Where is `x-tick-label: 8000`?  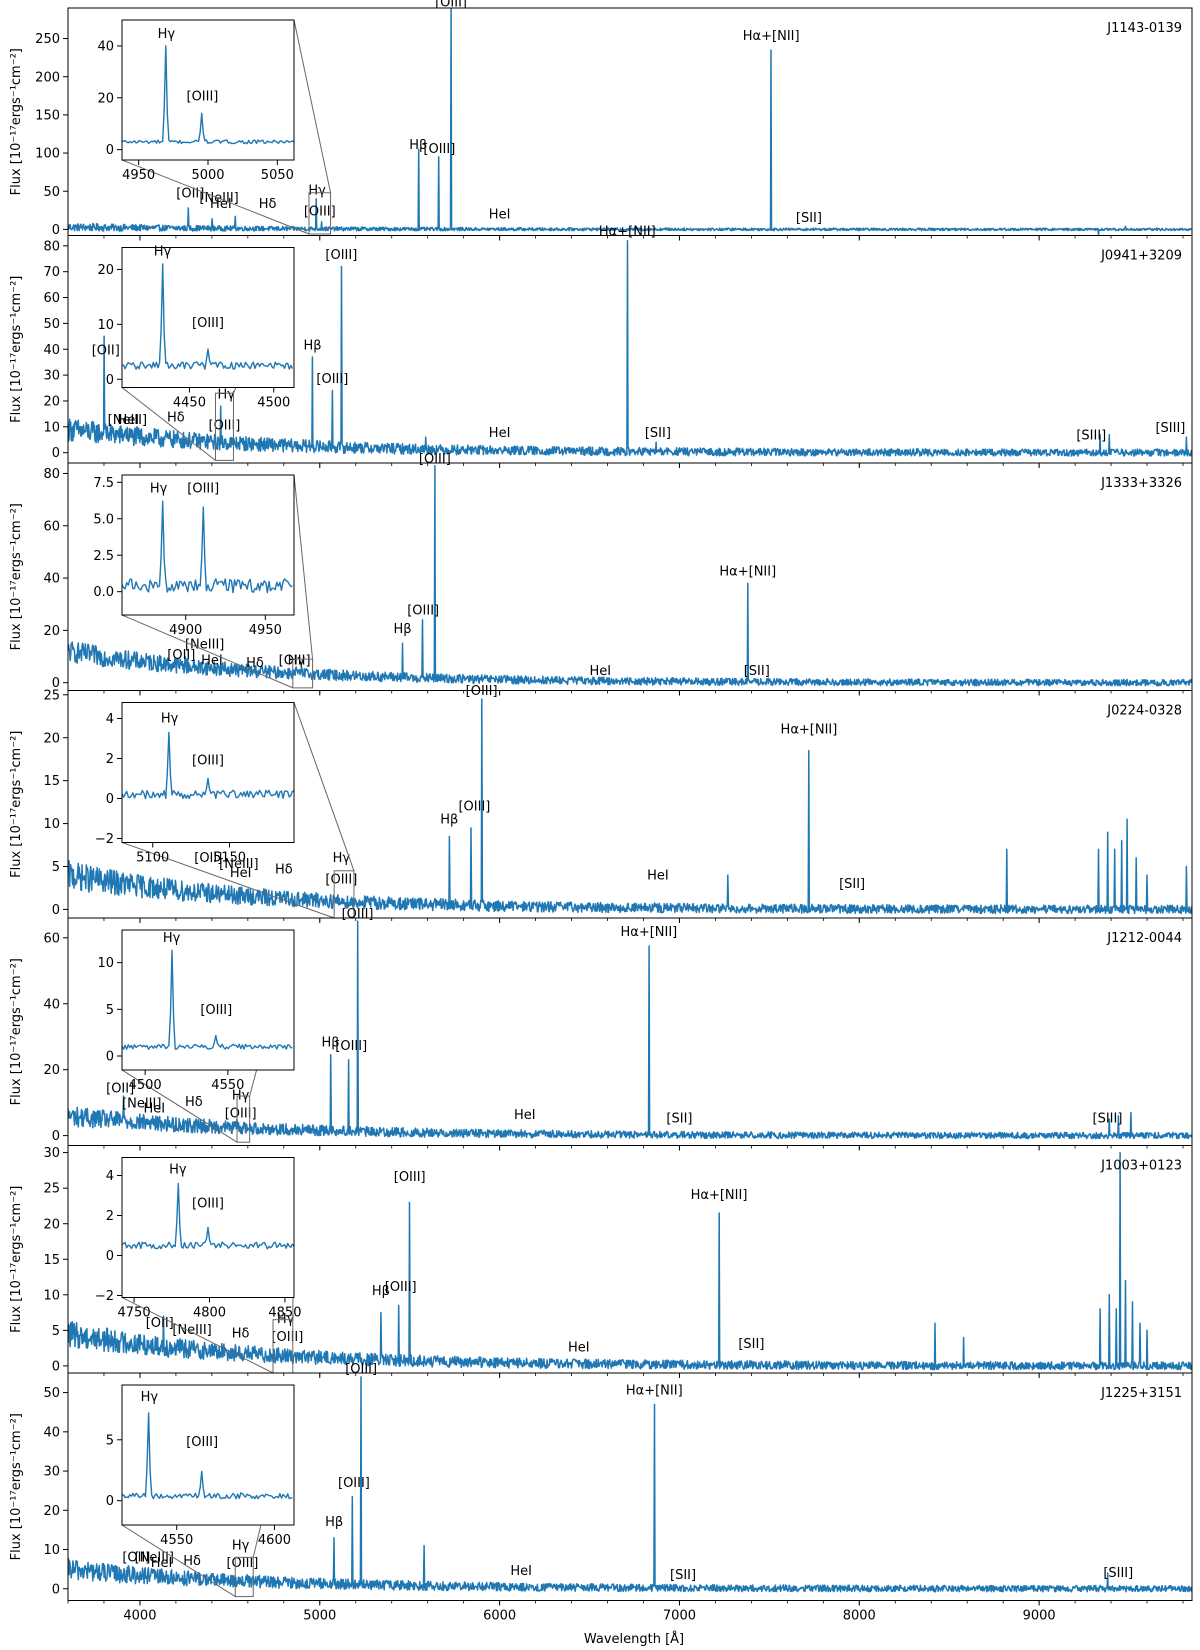 x-tick-label: 8000 is located at coordinates (859, 1616).